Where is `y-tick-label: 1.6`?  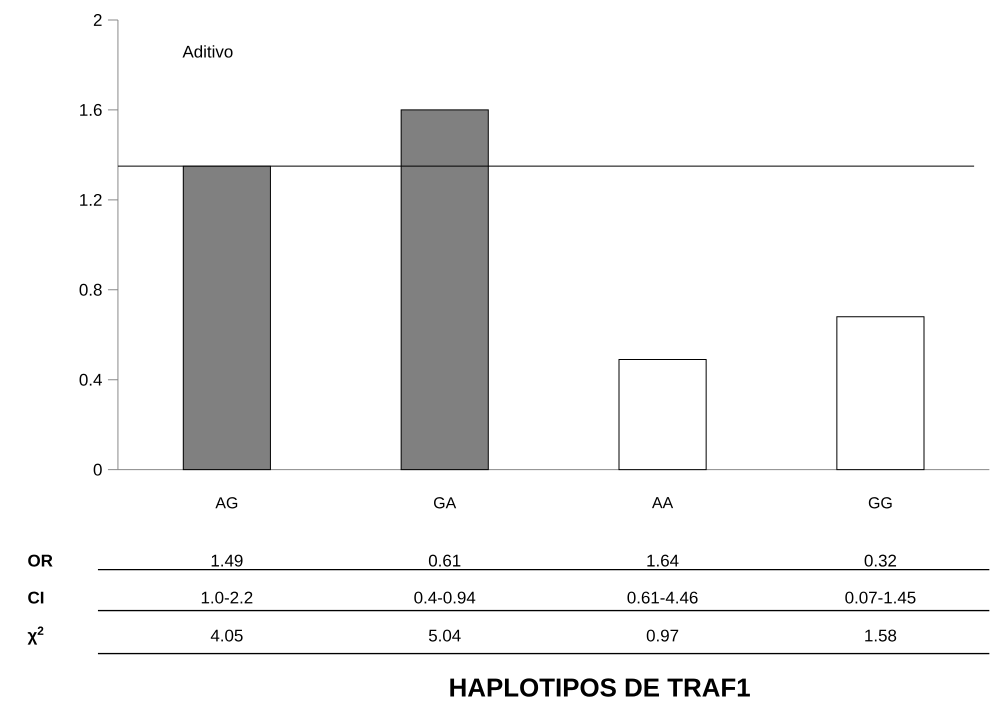 y-tick-label: 1.6 is located at coordinates (91, 110).